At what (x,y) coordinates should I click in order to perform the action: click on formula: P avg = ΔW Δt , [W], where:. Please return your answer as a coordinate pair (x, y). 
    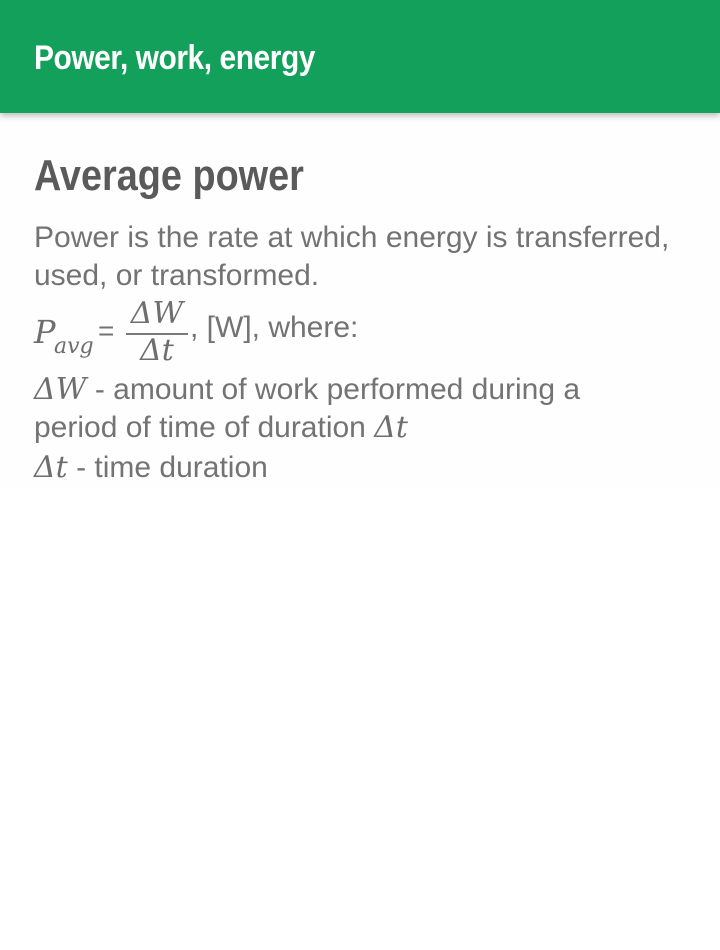
    Looking at the image, I should click on (354, 332).